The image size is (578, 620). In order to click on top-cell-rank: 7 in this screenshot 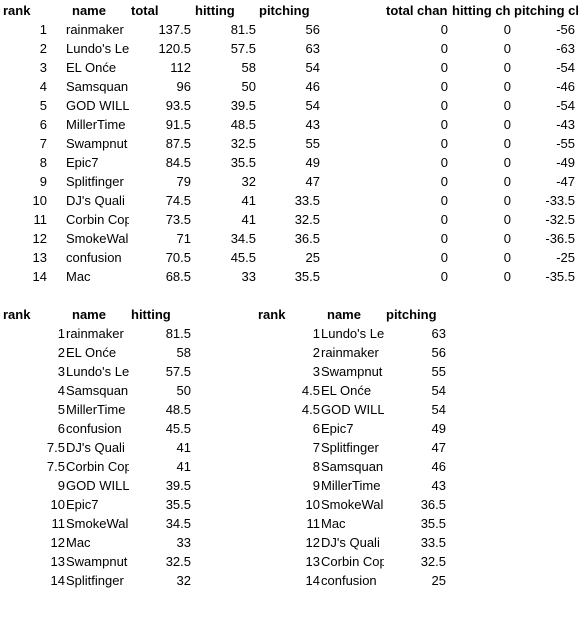, I will do `click(43, 143)`.